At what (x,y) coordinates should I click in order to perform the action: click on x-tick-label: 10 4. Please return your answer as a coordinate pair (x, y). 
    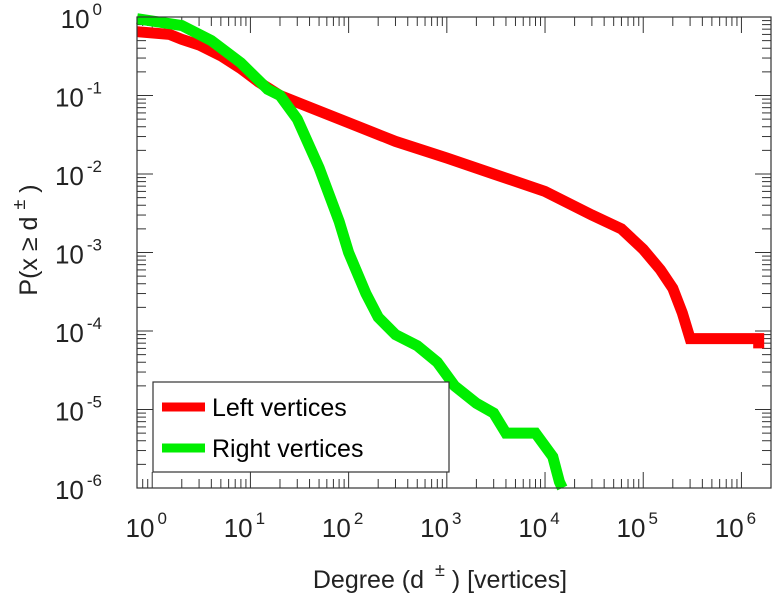
    Looking at the image, I should click on (538, 526).